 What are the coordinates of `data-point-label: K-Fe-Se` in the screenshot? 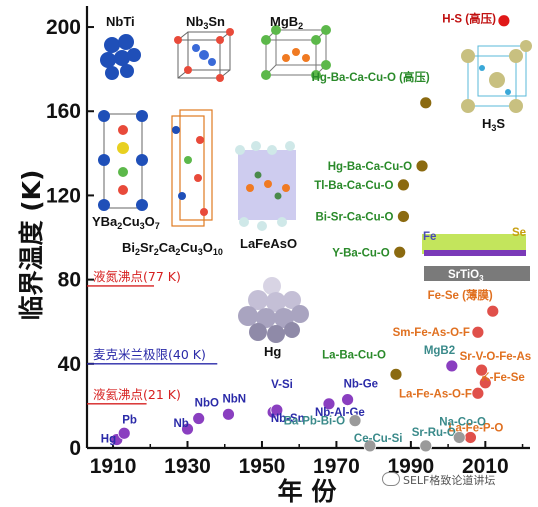 It's located at (502, 378).